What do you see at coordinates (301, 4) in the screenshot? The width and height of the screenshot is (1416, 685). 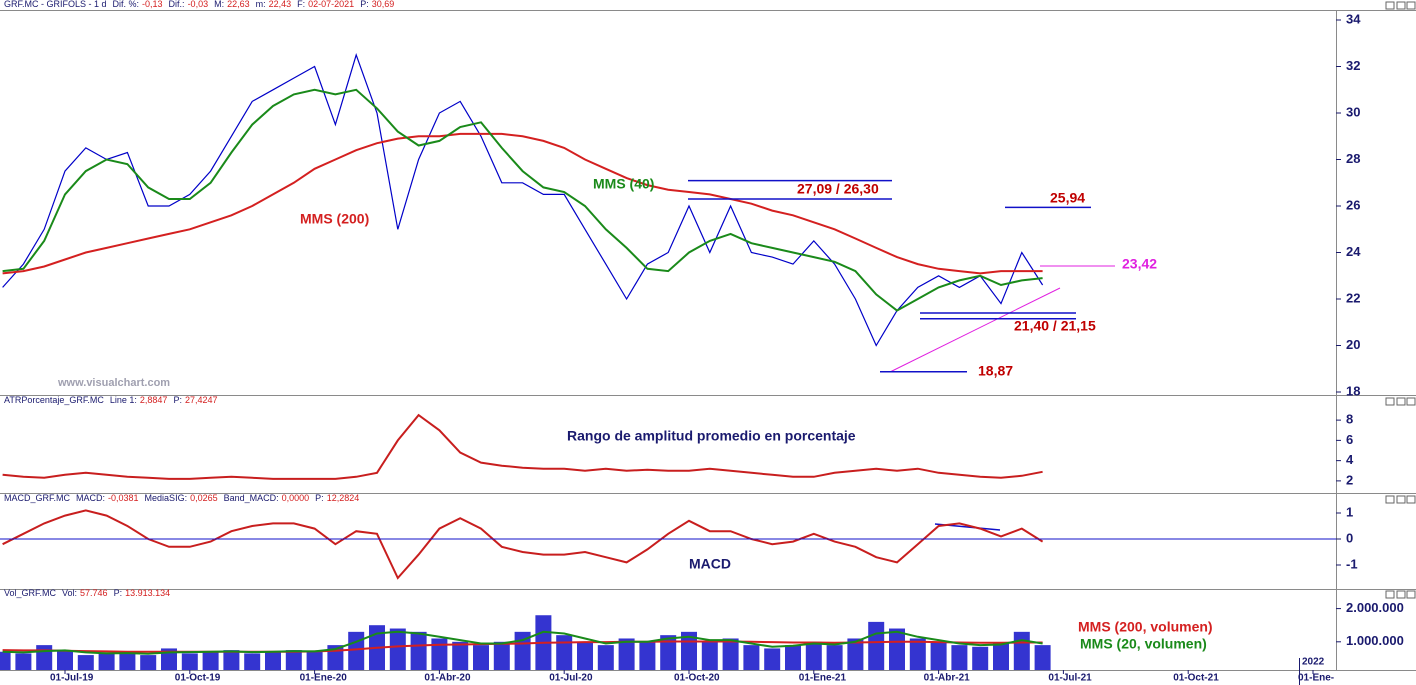 I see `header-item: F:` at bounding box center [301, 4].